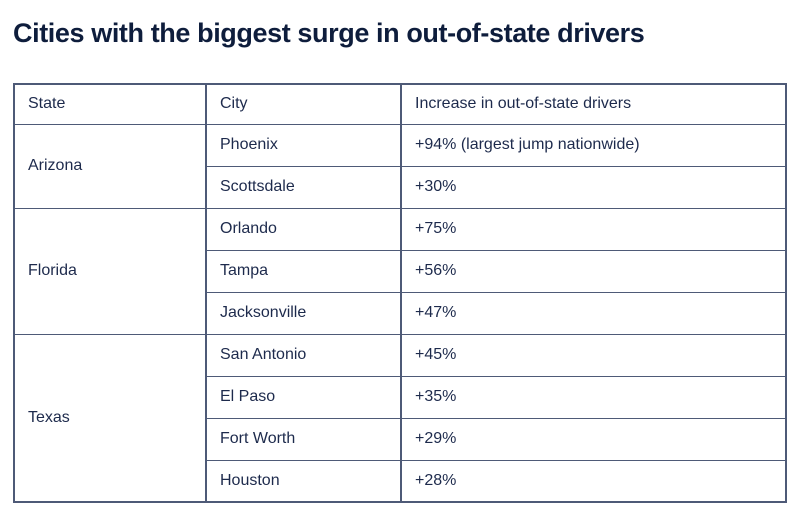  I want to click on table-row: Jacksonville +47%, so click(400, 313).